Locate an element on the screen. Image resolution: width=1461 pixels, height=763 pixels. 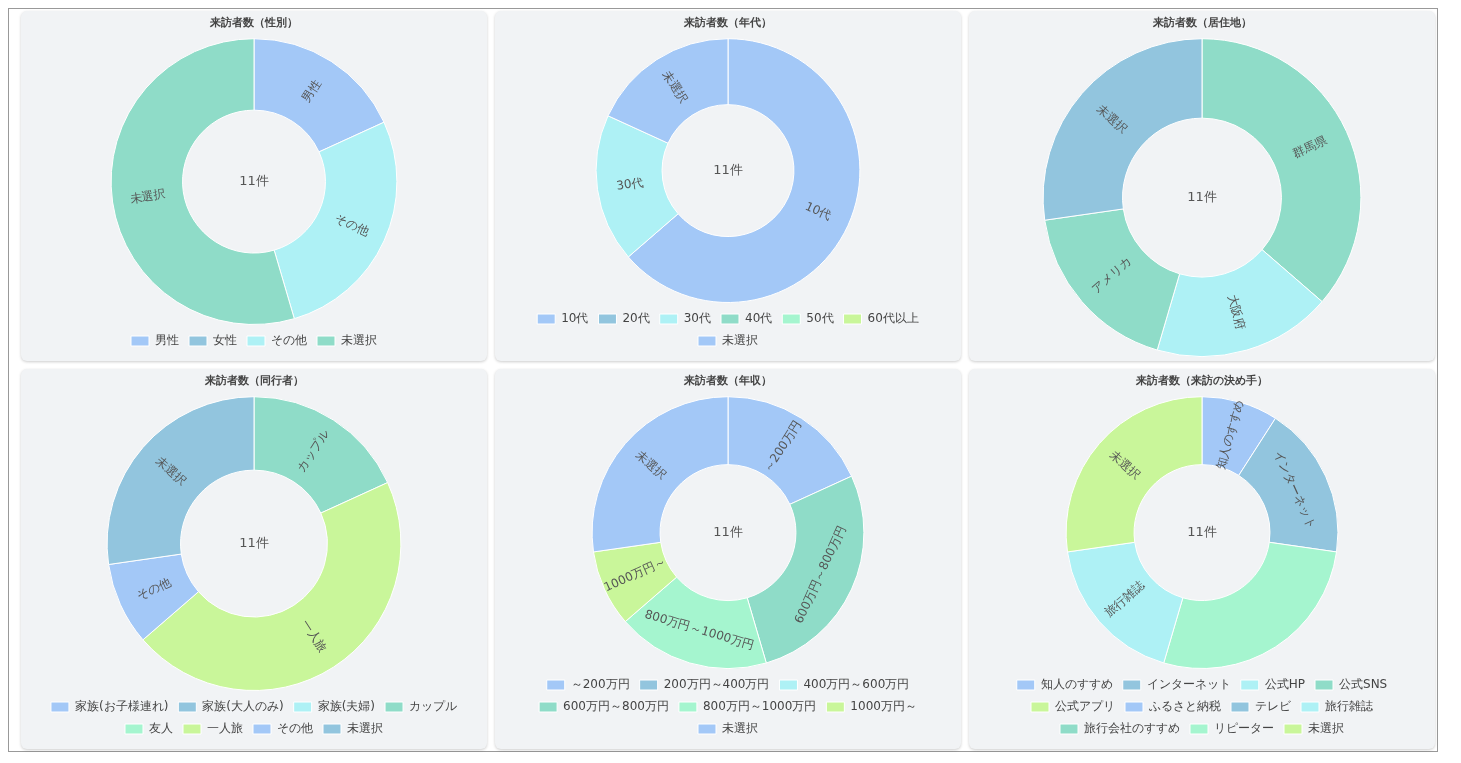
legend-label: 60代以上 is located at coordinates (893, 318).